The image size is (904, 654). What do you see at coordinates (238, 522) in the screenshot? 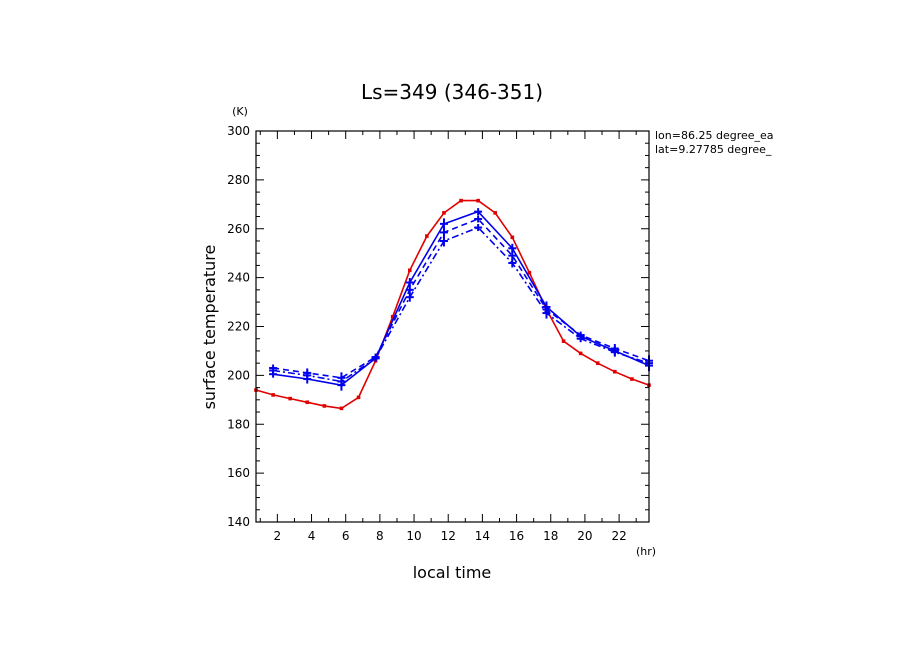
I see `y-tick-label: 140` at bounding box center [238, 522].